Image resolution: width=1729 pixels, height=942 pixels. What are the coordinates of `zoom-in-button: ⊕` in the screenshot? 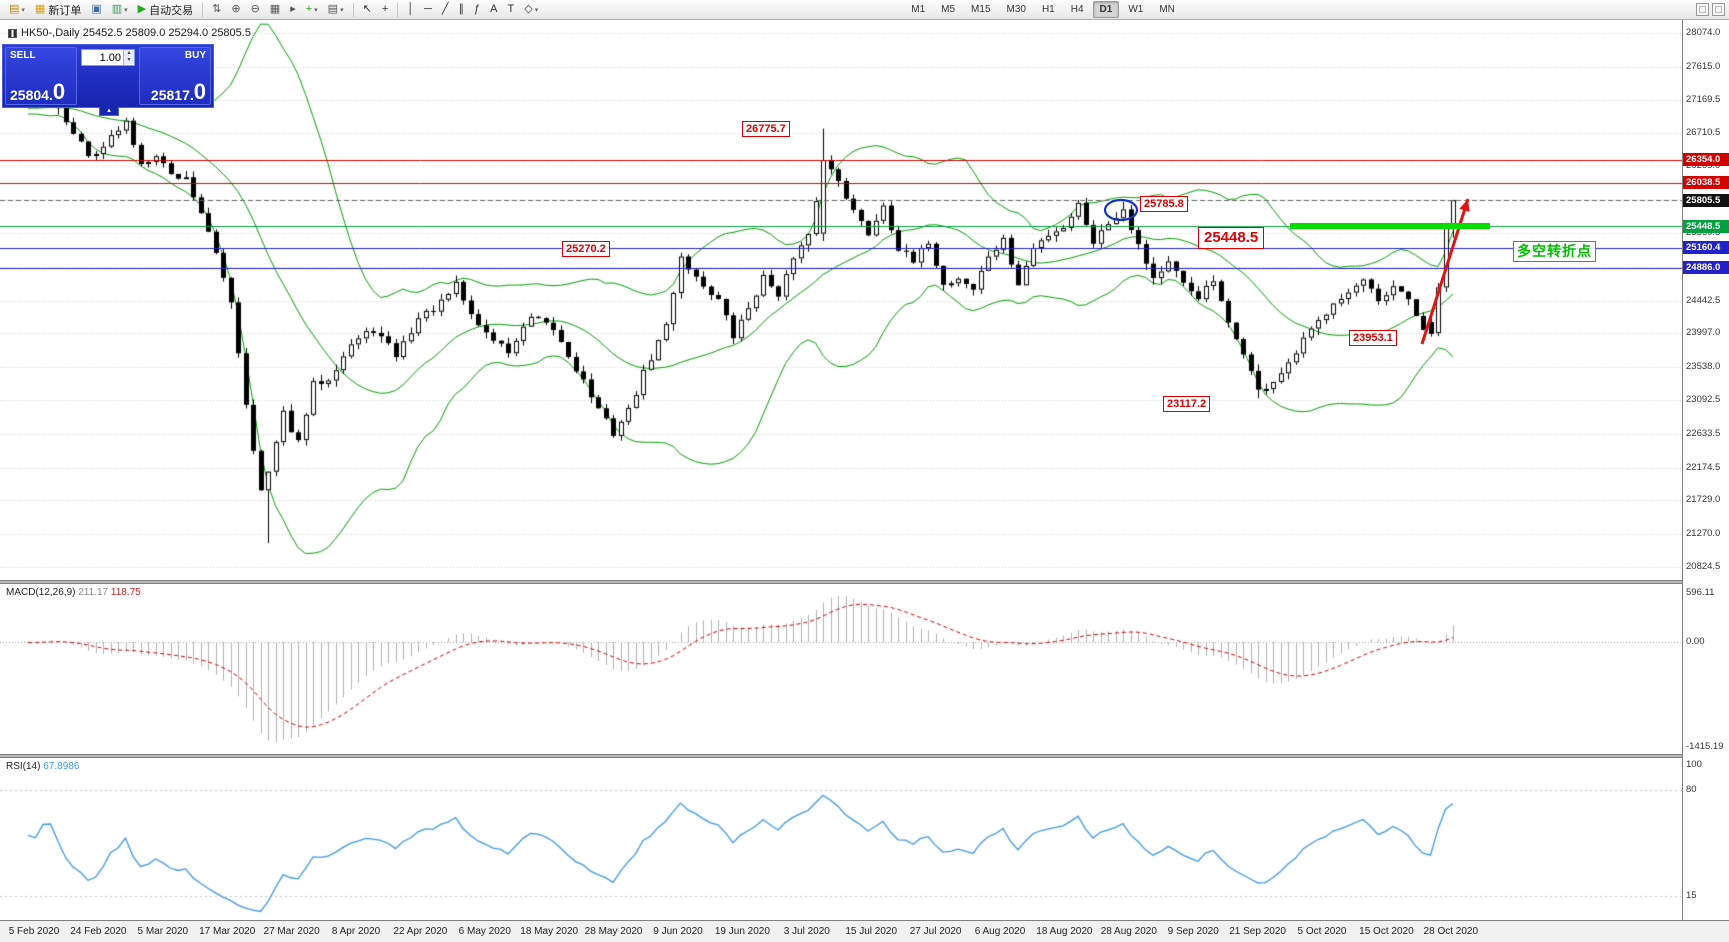 It's located at (235, 10).